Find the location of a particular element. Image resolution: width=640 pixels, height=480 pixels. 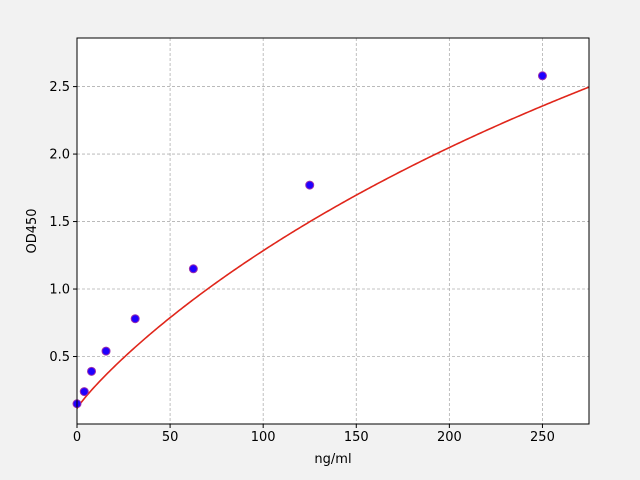

y-tick-label: 1.5 is located at coordinates (59, 222).